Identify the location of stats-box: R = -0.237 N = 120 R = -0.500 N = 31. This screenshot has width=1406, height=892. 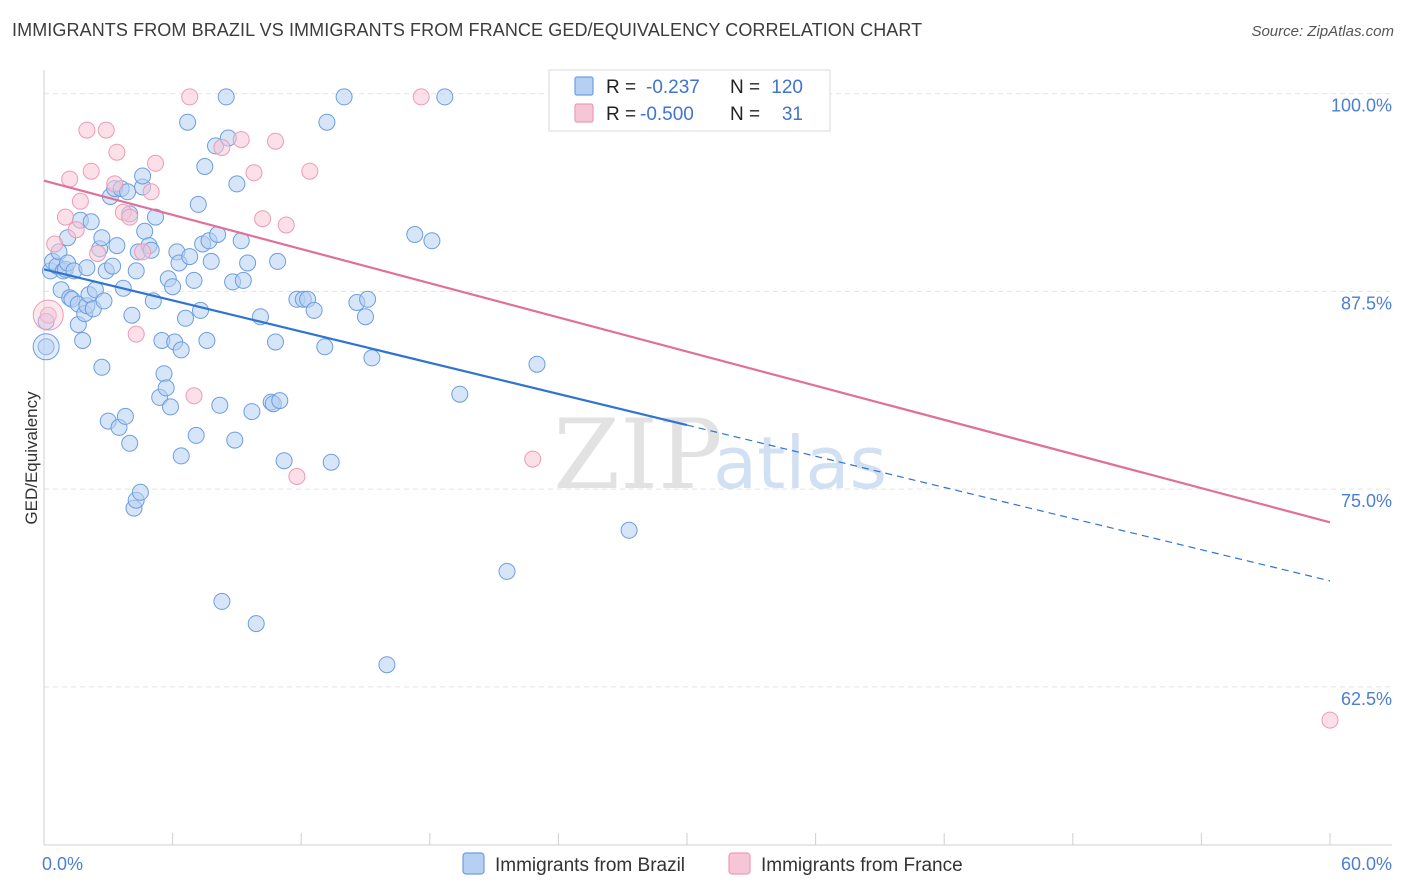
(689, 100).